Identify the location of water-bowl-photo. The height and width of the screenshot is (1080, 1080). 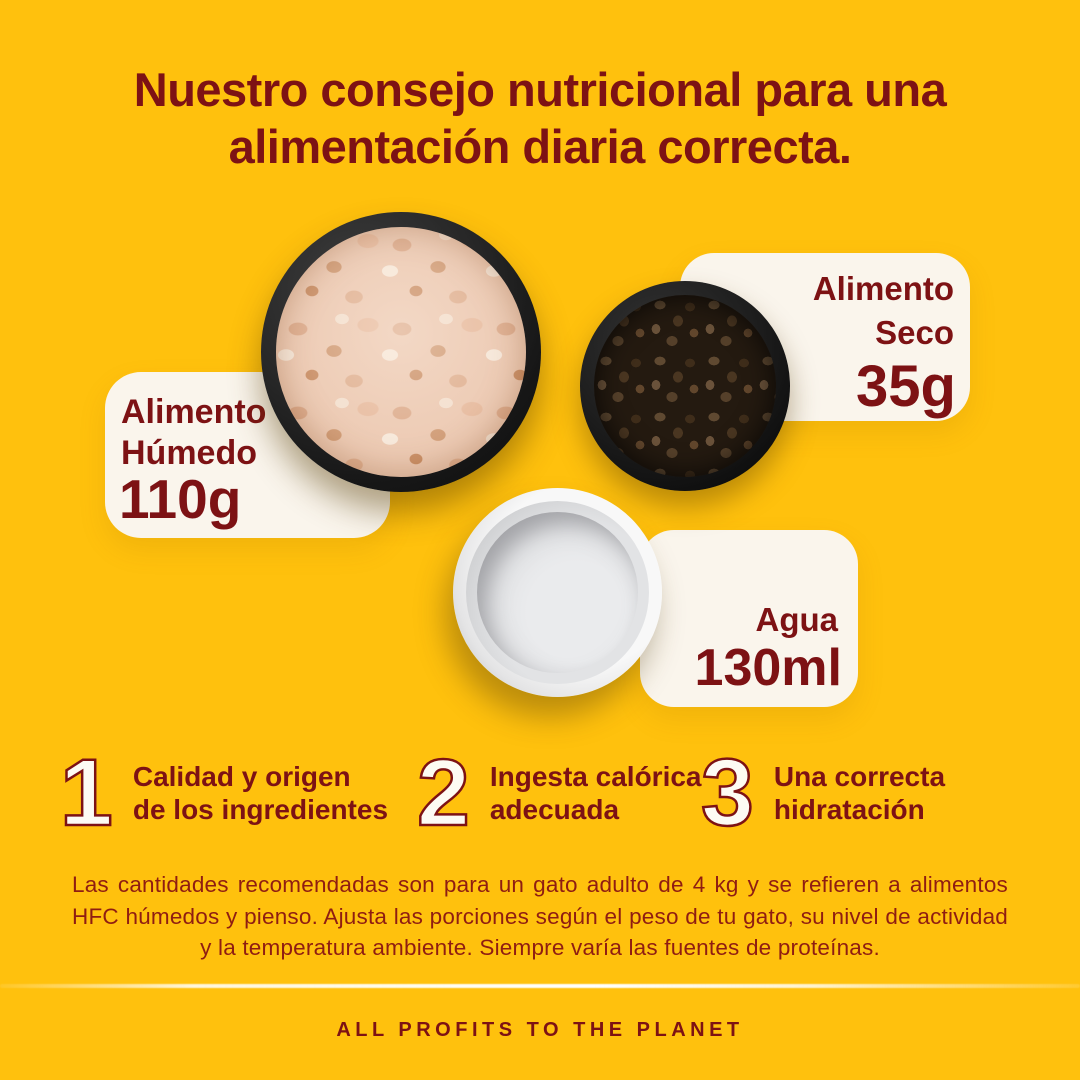
(557, 592).